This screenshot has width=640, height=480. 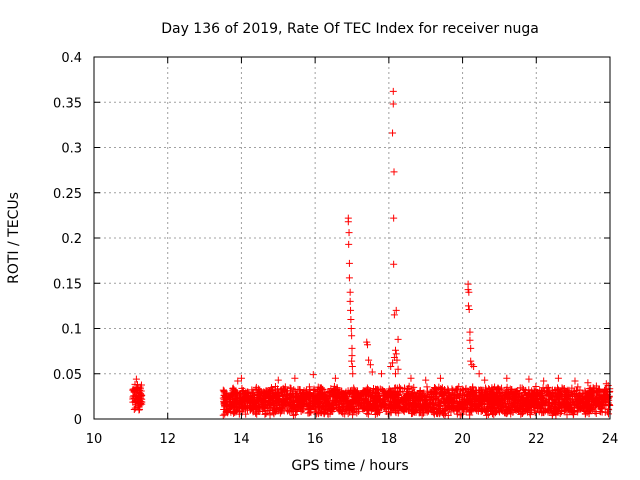 What do you see at coordinates (71, 239) in the screenshot?
I see `y-tick-label: 0.2` at bounding box center [71, 239].